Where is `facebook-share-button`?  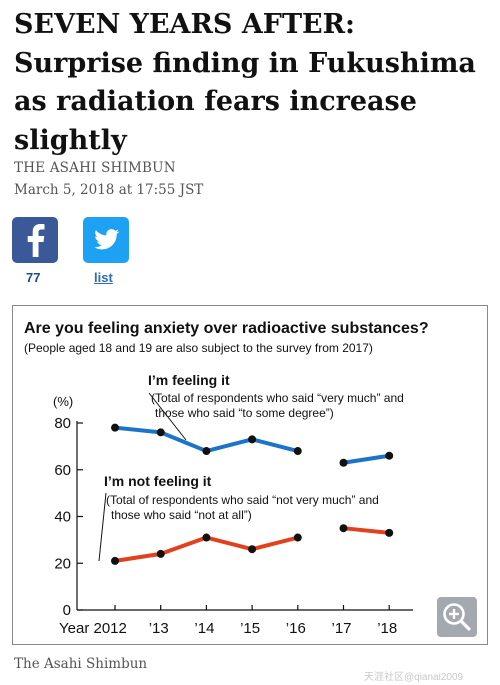
facebook-share-button is located at coordinates (35, 240).